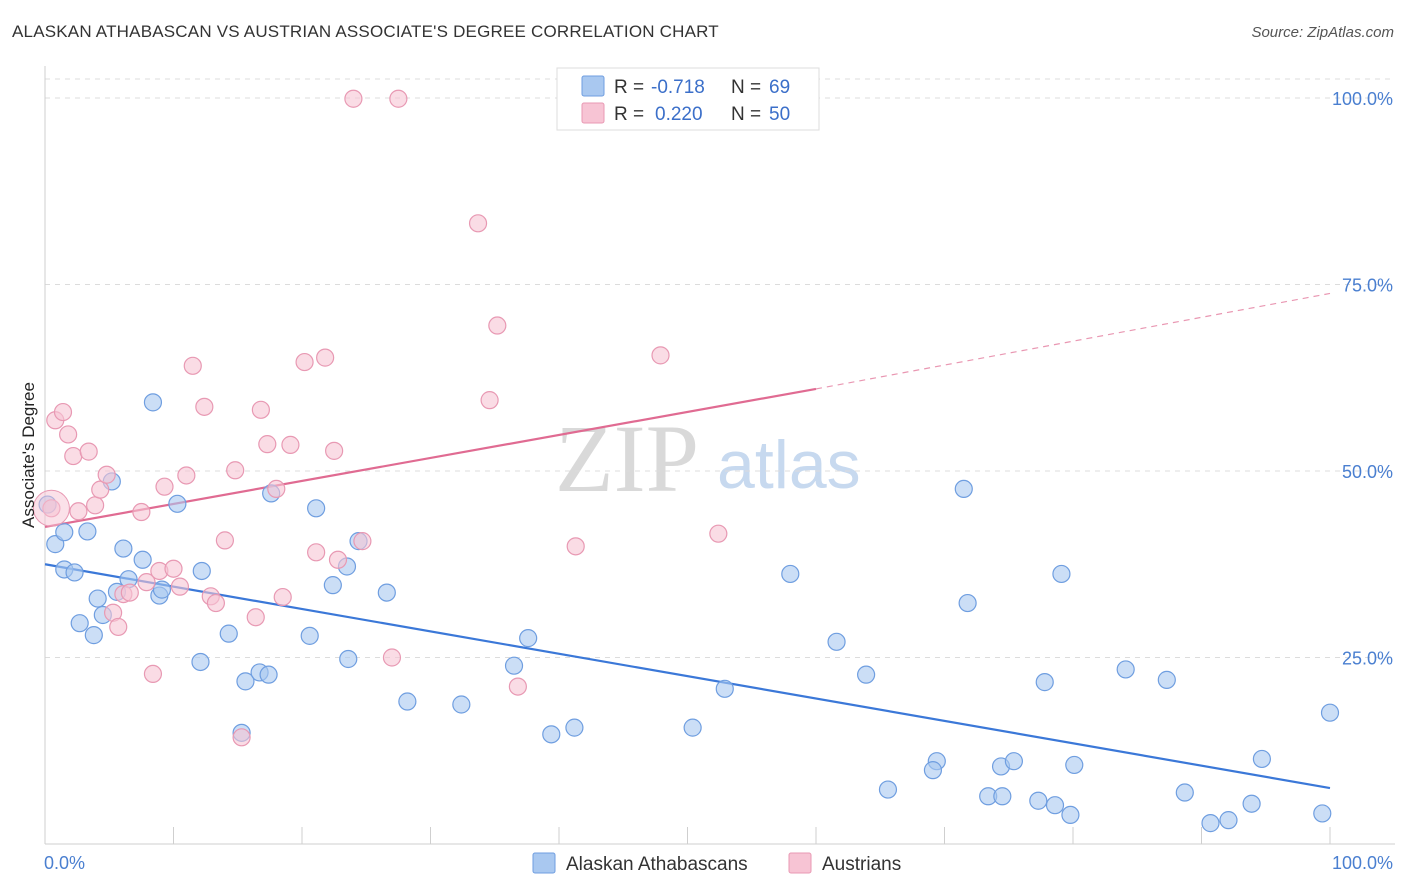 The height and width of the screenshot is (892, 1406). What do you see at coordinates (627, 458) in the screenshot?
I see `watermark-zip: ZIP` at bounding box center [627, 458].